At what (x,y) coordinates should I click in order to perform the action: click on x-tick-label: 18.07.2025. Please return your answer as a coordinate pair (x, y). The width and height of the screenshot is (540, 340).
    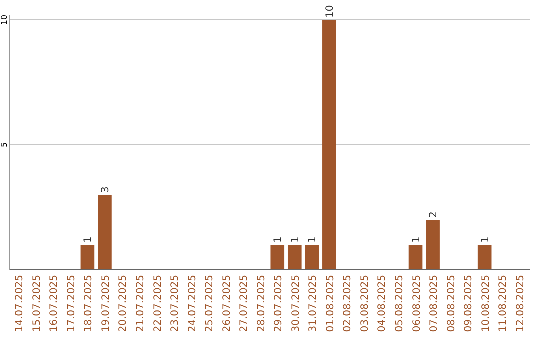
    Looking at the image, I should click on (89, 303).